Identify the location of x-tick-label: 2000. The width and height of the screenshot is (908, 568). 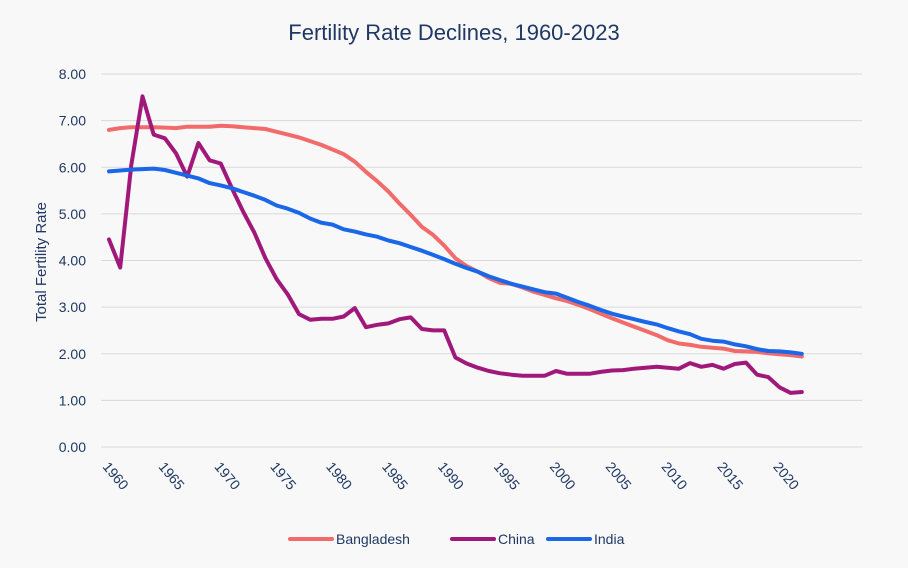
(563, 476).